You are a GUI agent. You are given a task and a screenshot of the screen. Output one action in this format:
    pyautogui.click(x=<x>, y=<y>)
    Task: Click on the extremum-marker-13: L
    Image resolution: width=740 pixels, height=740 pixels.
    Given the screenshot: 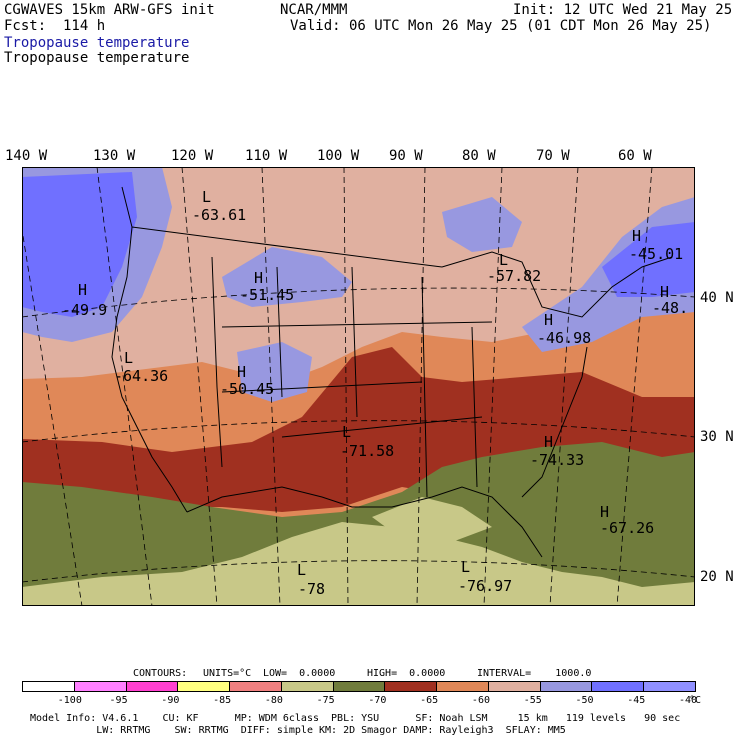 What is the action you would take?
    pyautogui.click(x=301, y=570)
    